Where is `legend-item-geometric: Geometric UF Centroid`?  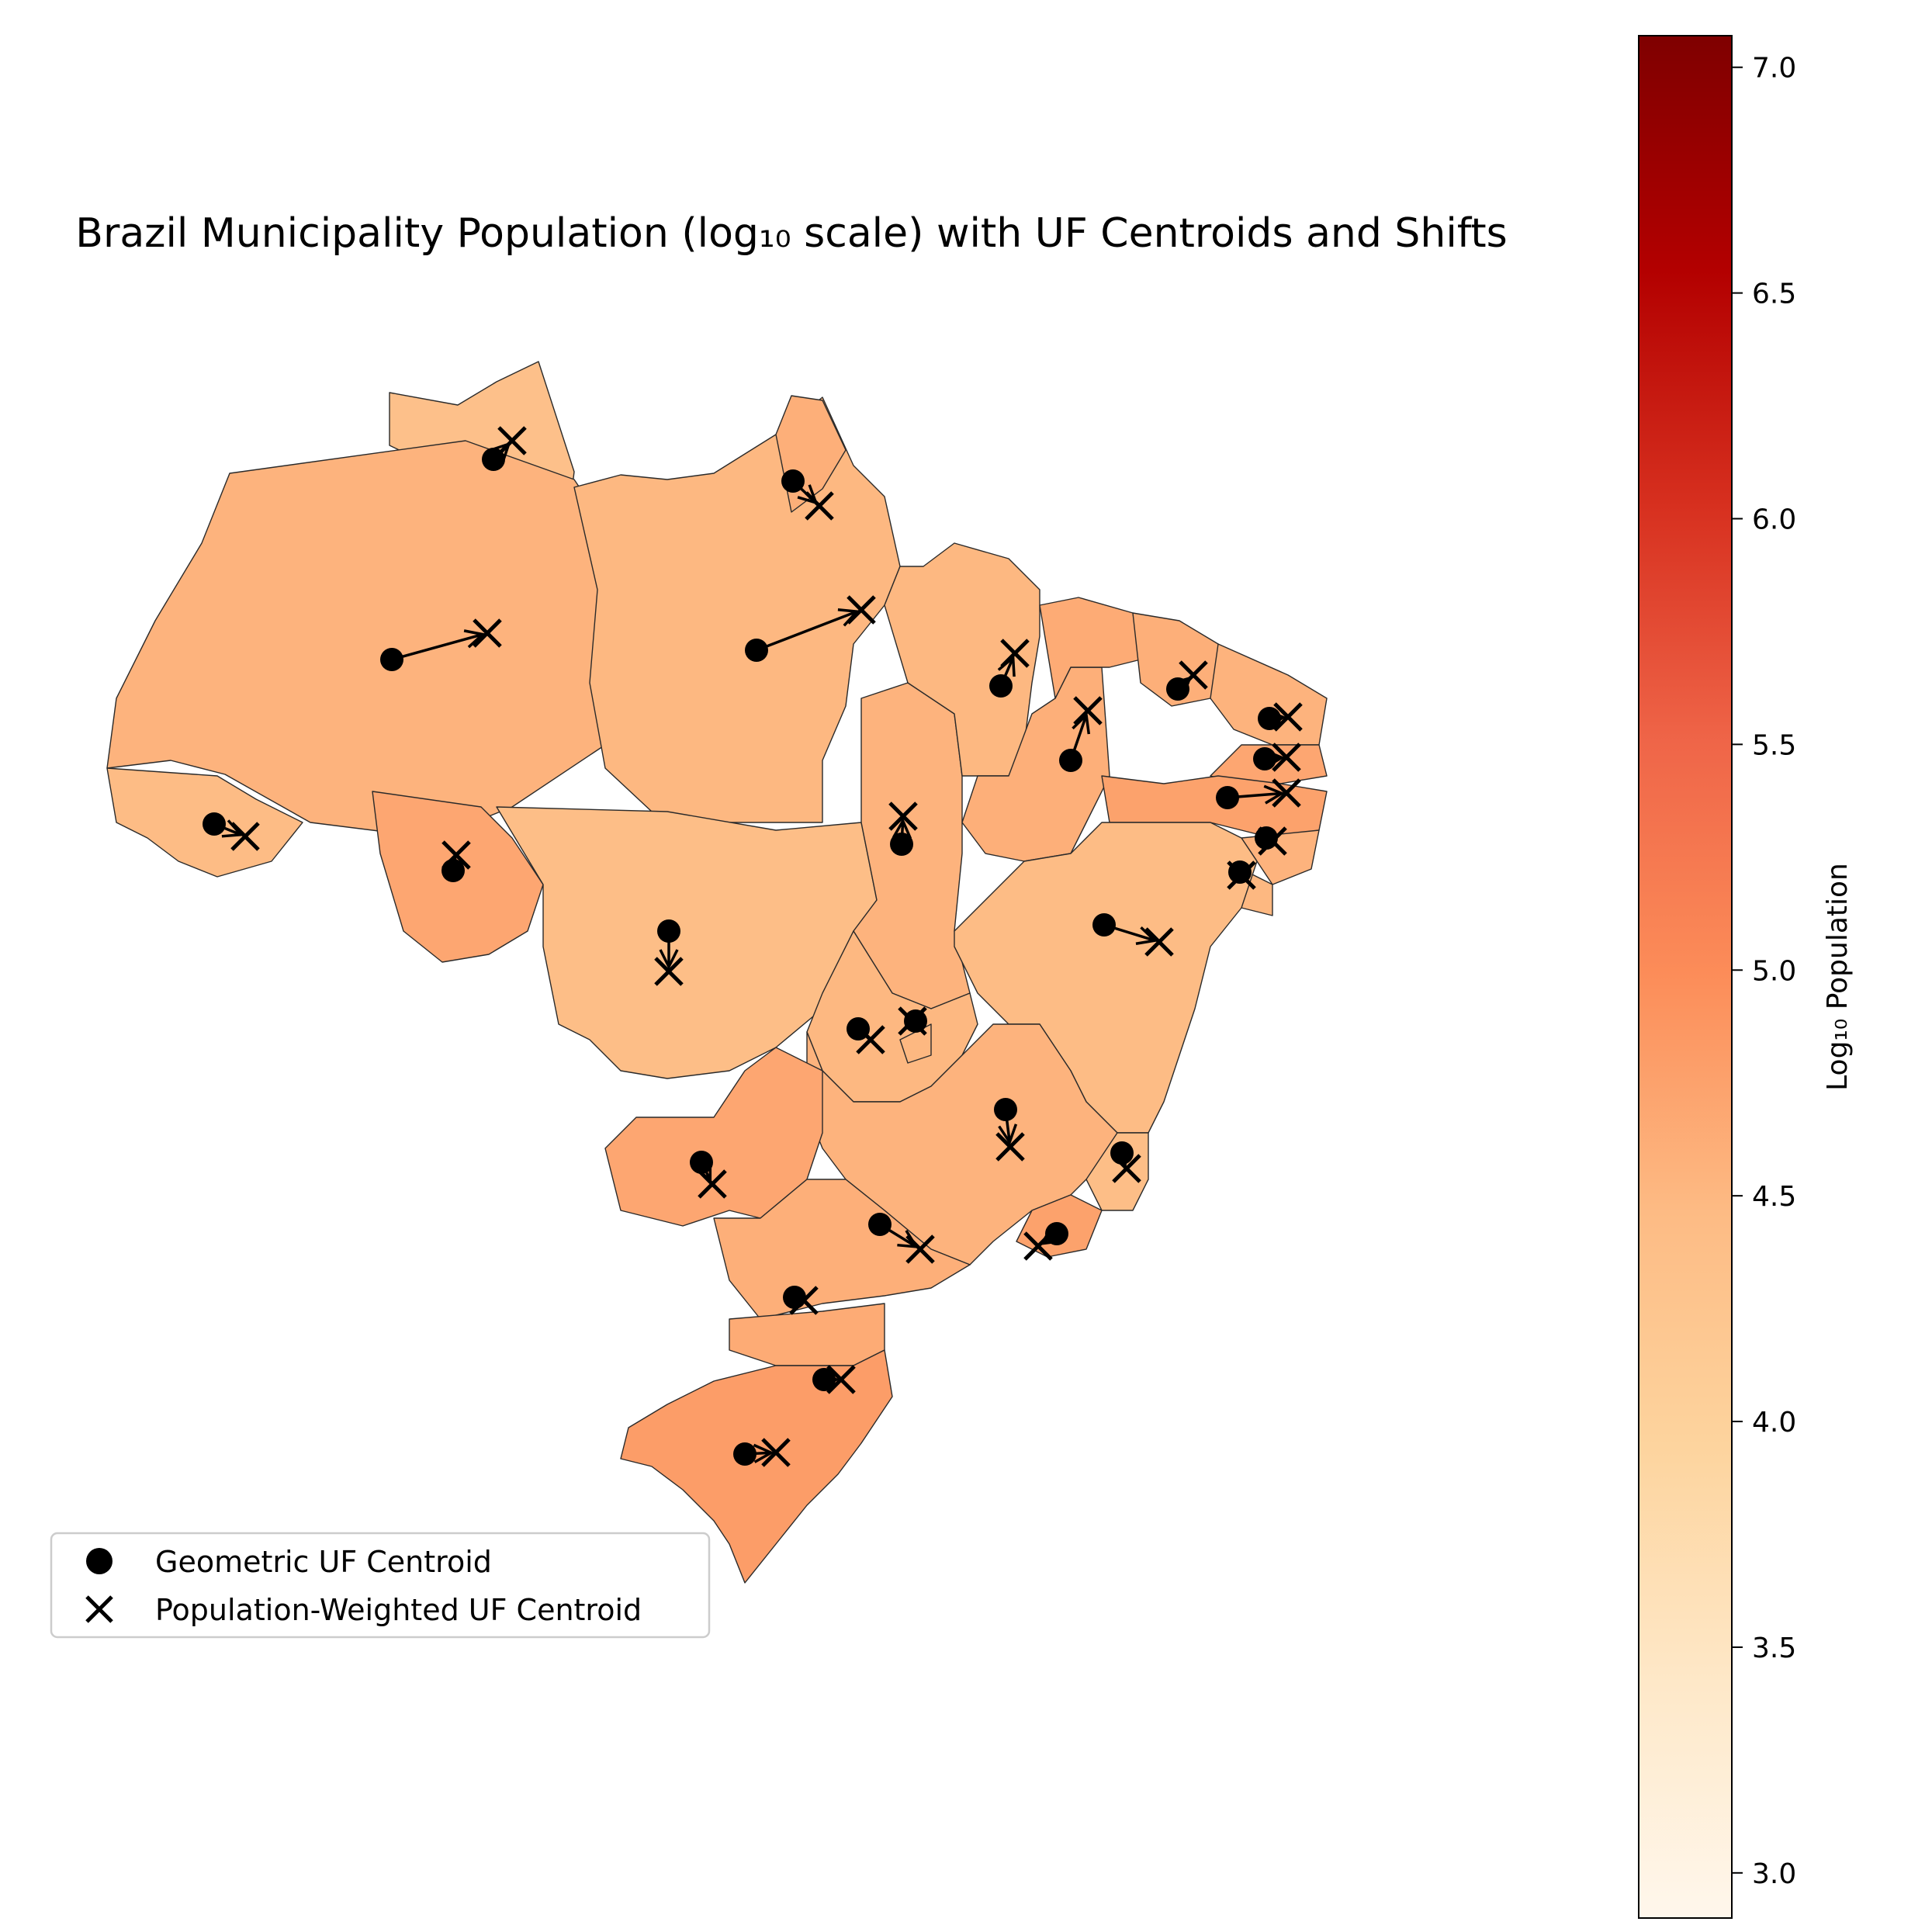
legend-item-geometric: Geometric UF Centroid is located at coordinates (289, 1562).